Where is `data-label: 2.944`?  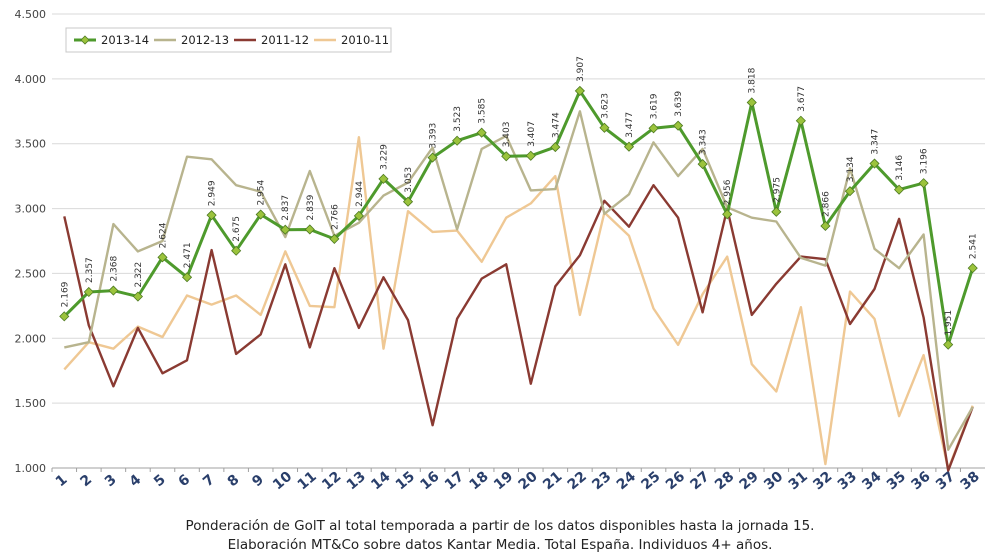 data-label: 2.944 is located at coordinates (360, 194).